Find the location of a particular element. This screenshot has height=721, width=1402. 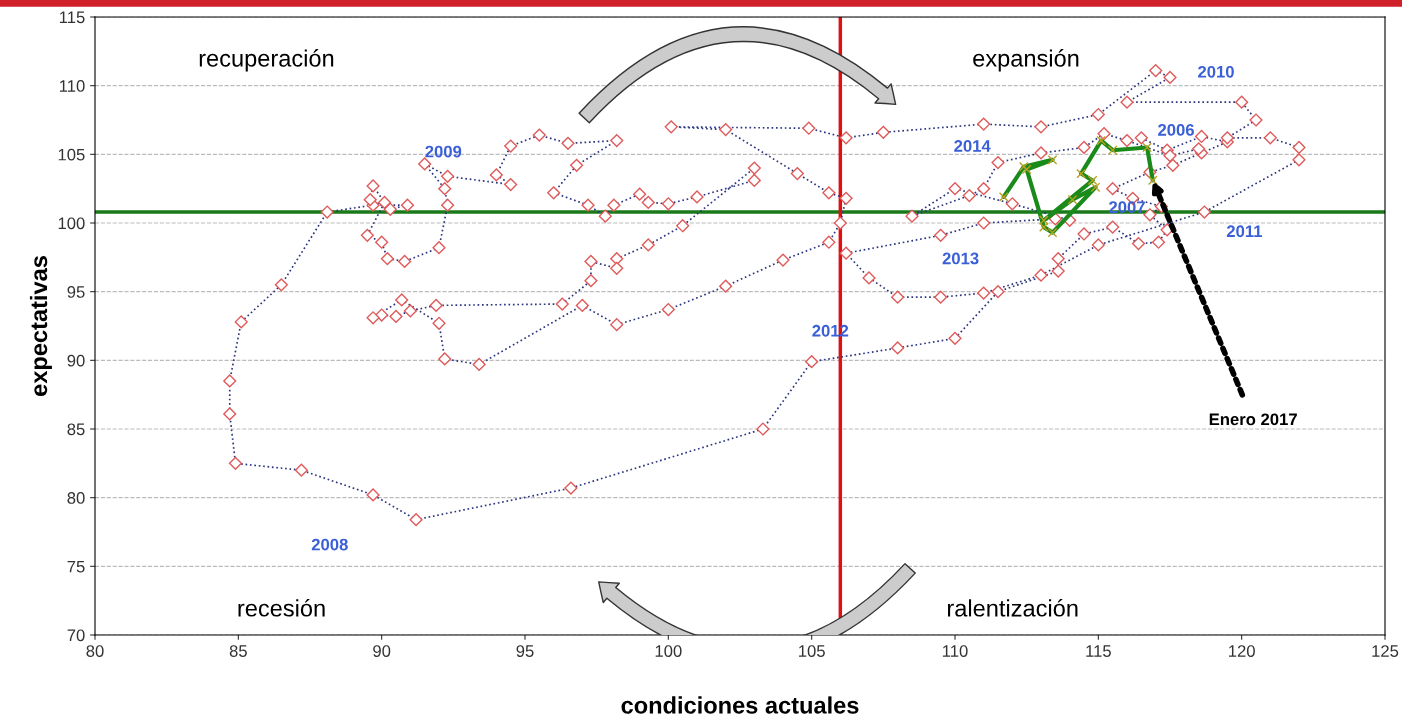

x-tick-label: 115 is located at coordinates (1098, 651).